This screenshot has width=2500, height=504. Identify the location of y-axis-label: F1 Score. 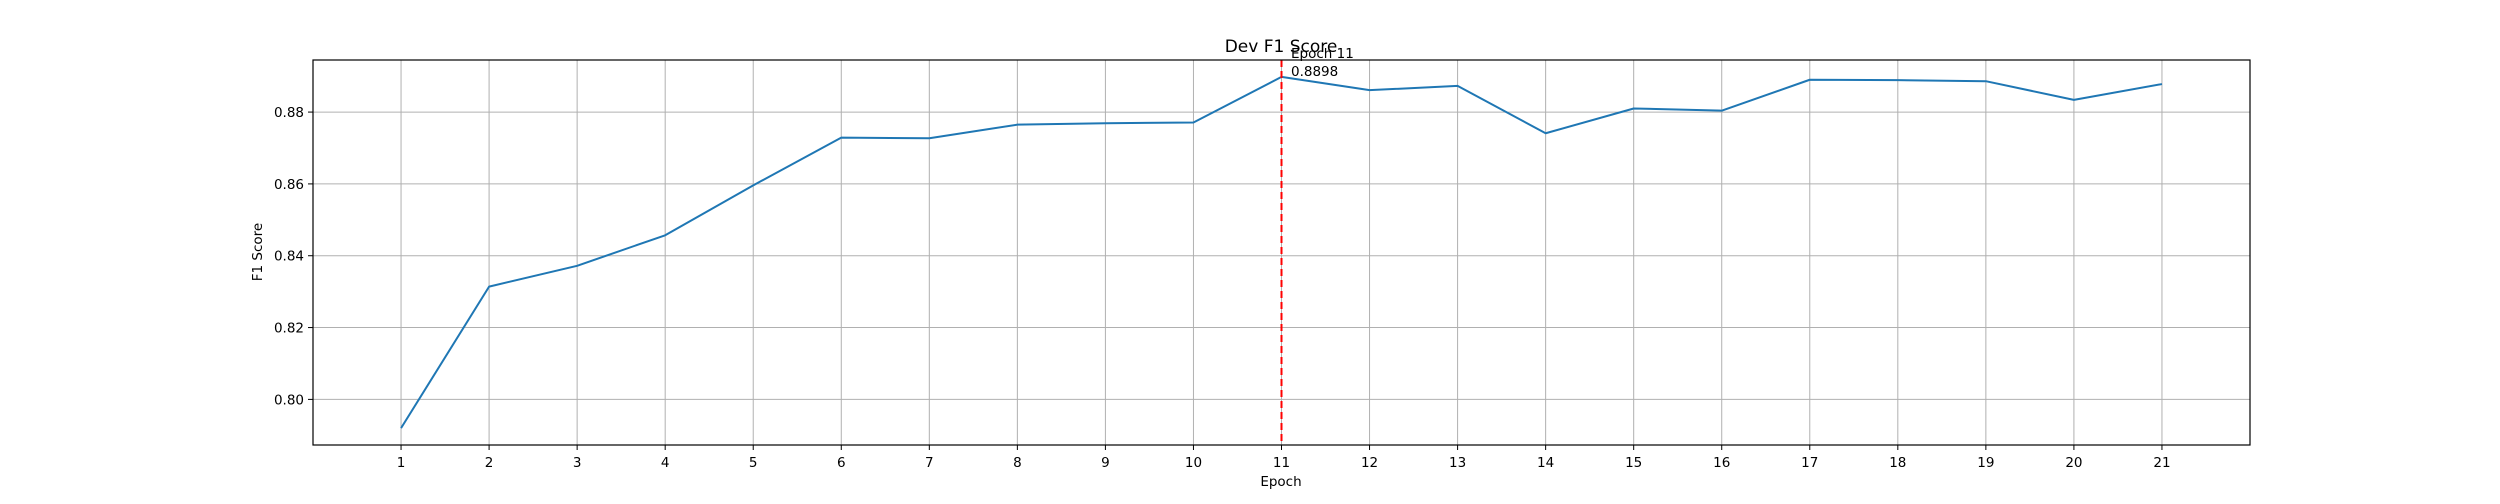
(258, 252).